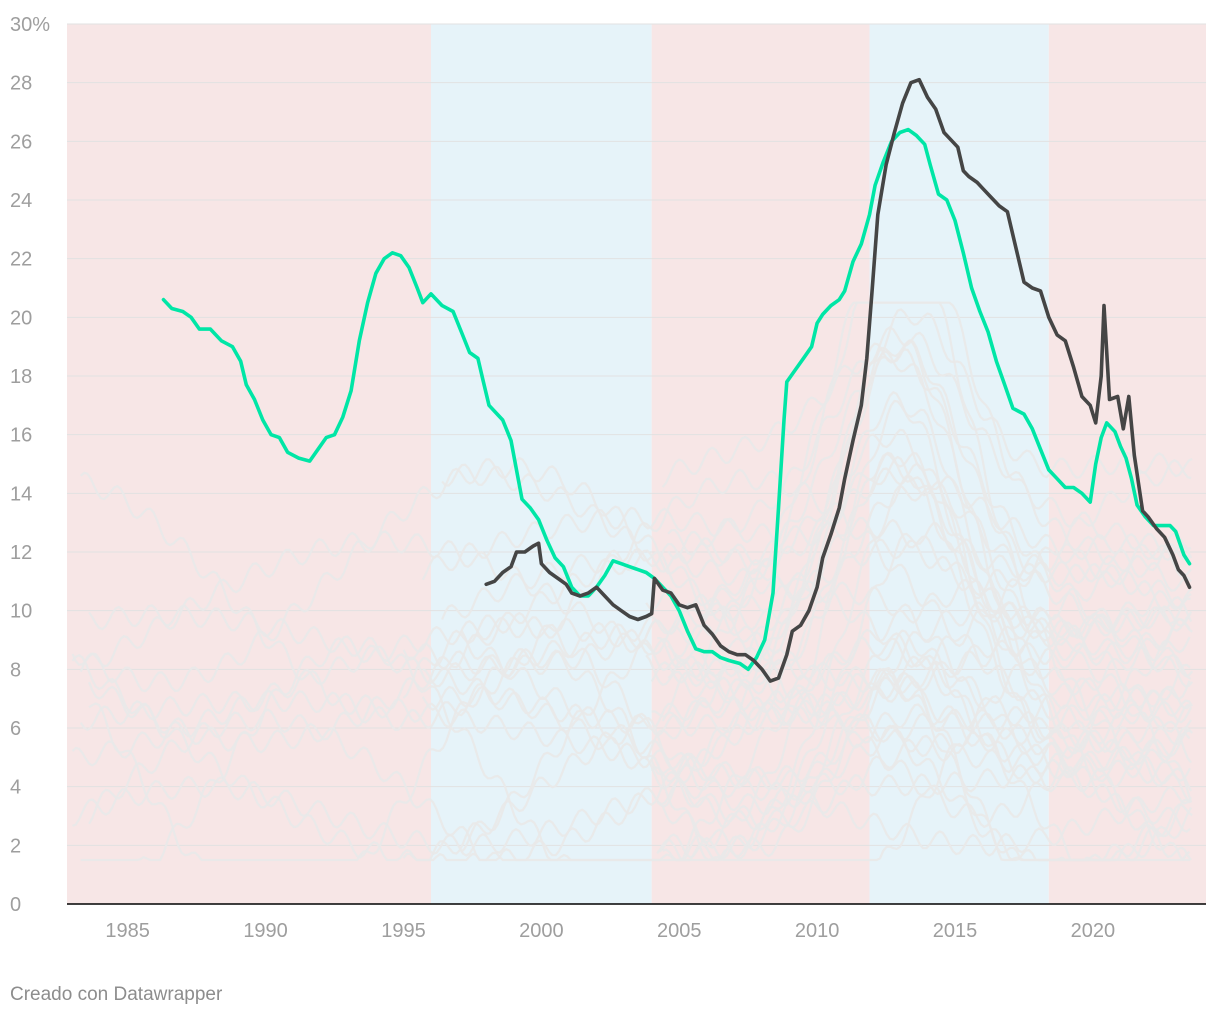 This screenshot has width=1220, height=1020. Describe the element at coordinates (15, 846) in the screenshot. I see `y-tick-label: 2` at that location.